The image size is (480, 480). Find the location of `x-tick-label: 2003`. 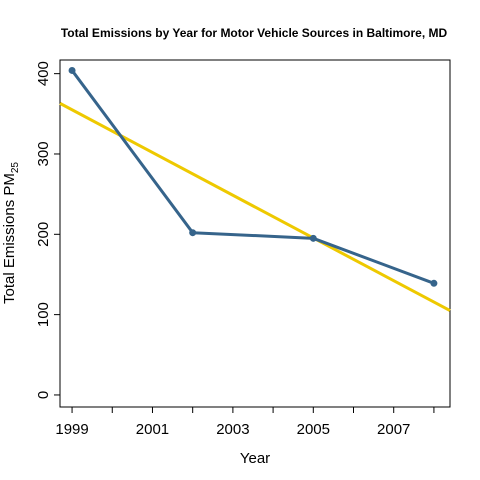

x-tick-label: 2003 is located at coordinates (232, 429).